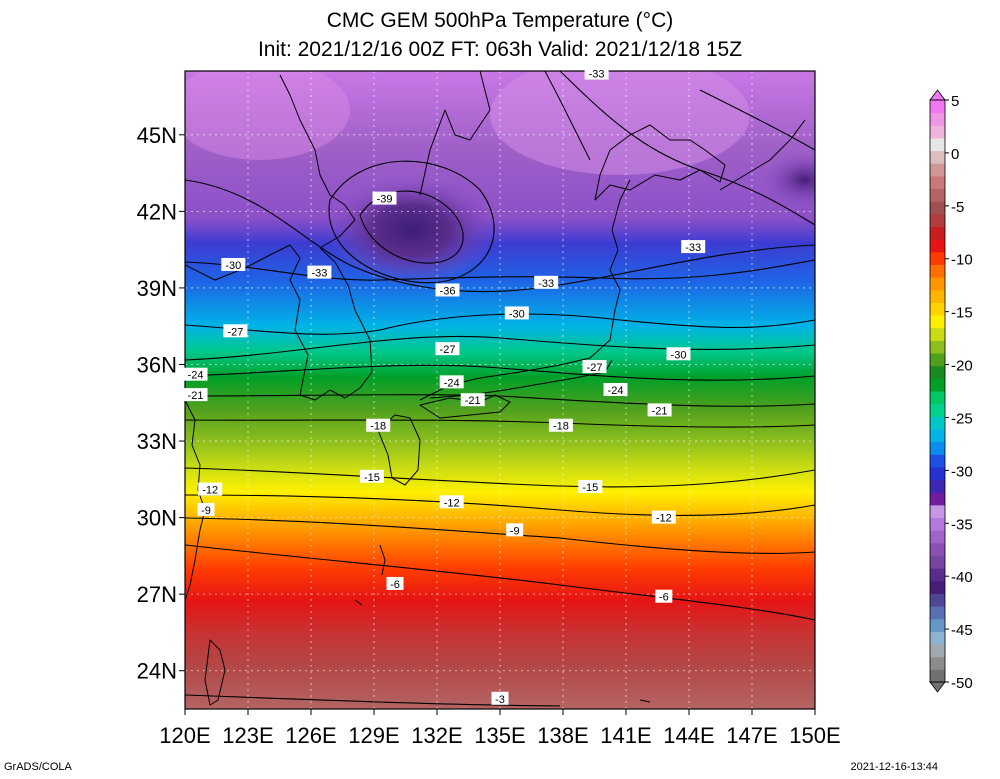  What do you see at coordinates (620, 123) in the screenshot?
I see `warm-pocket` at bounding box center [620, 123].